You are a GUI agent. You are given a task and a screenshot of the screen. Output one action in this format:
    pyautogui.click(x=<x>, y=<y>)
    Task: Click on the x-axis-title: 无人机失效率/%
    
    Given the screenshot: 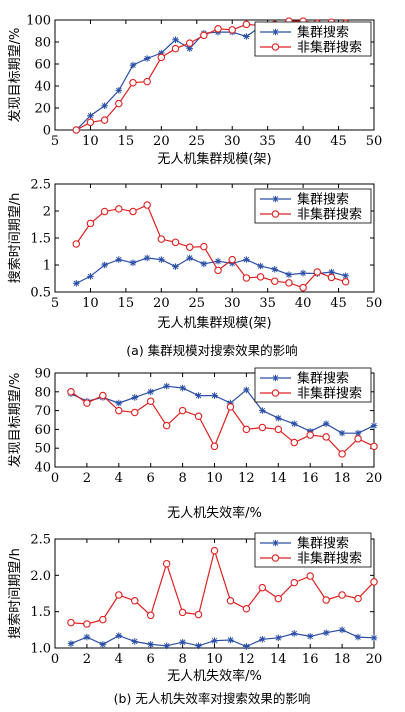 What is the action you would take?
    pyautogui.click(x=214, y=676)
    